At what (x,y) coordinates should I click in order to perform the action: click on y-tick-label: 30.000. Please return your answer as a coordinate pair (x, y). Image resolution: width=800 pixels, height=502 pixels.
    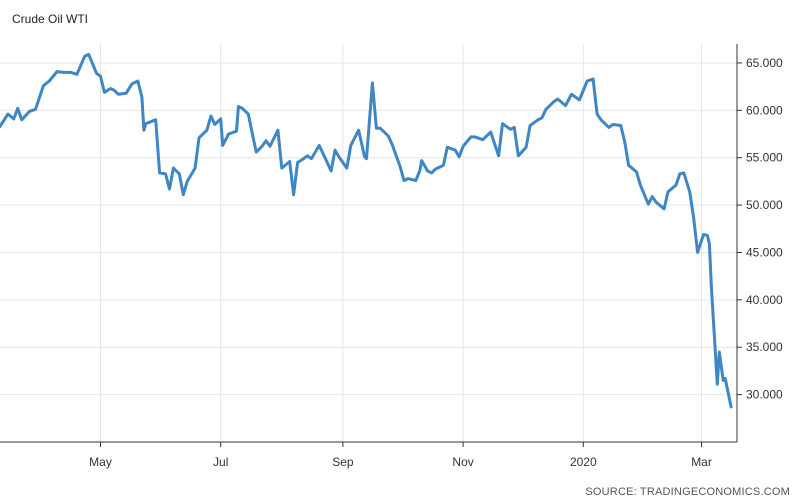
    Looking at the image, I should click on (764, 395).